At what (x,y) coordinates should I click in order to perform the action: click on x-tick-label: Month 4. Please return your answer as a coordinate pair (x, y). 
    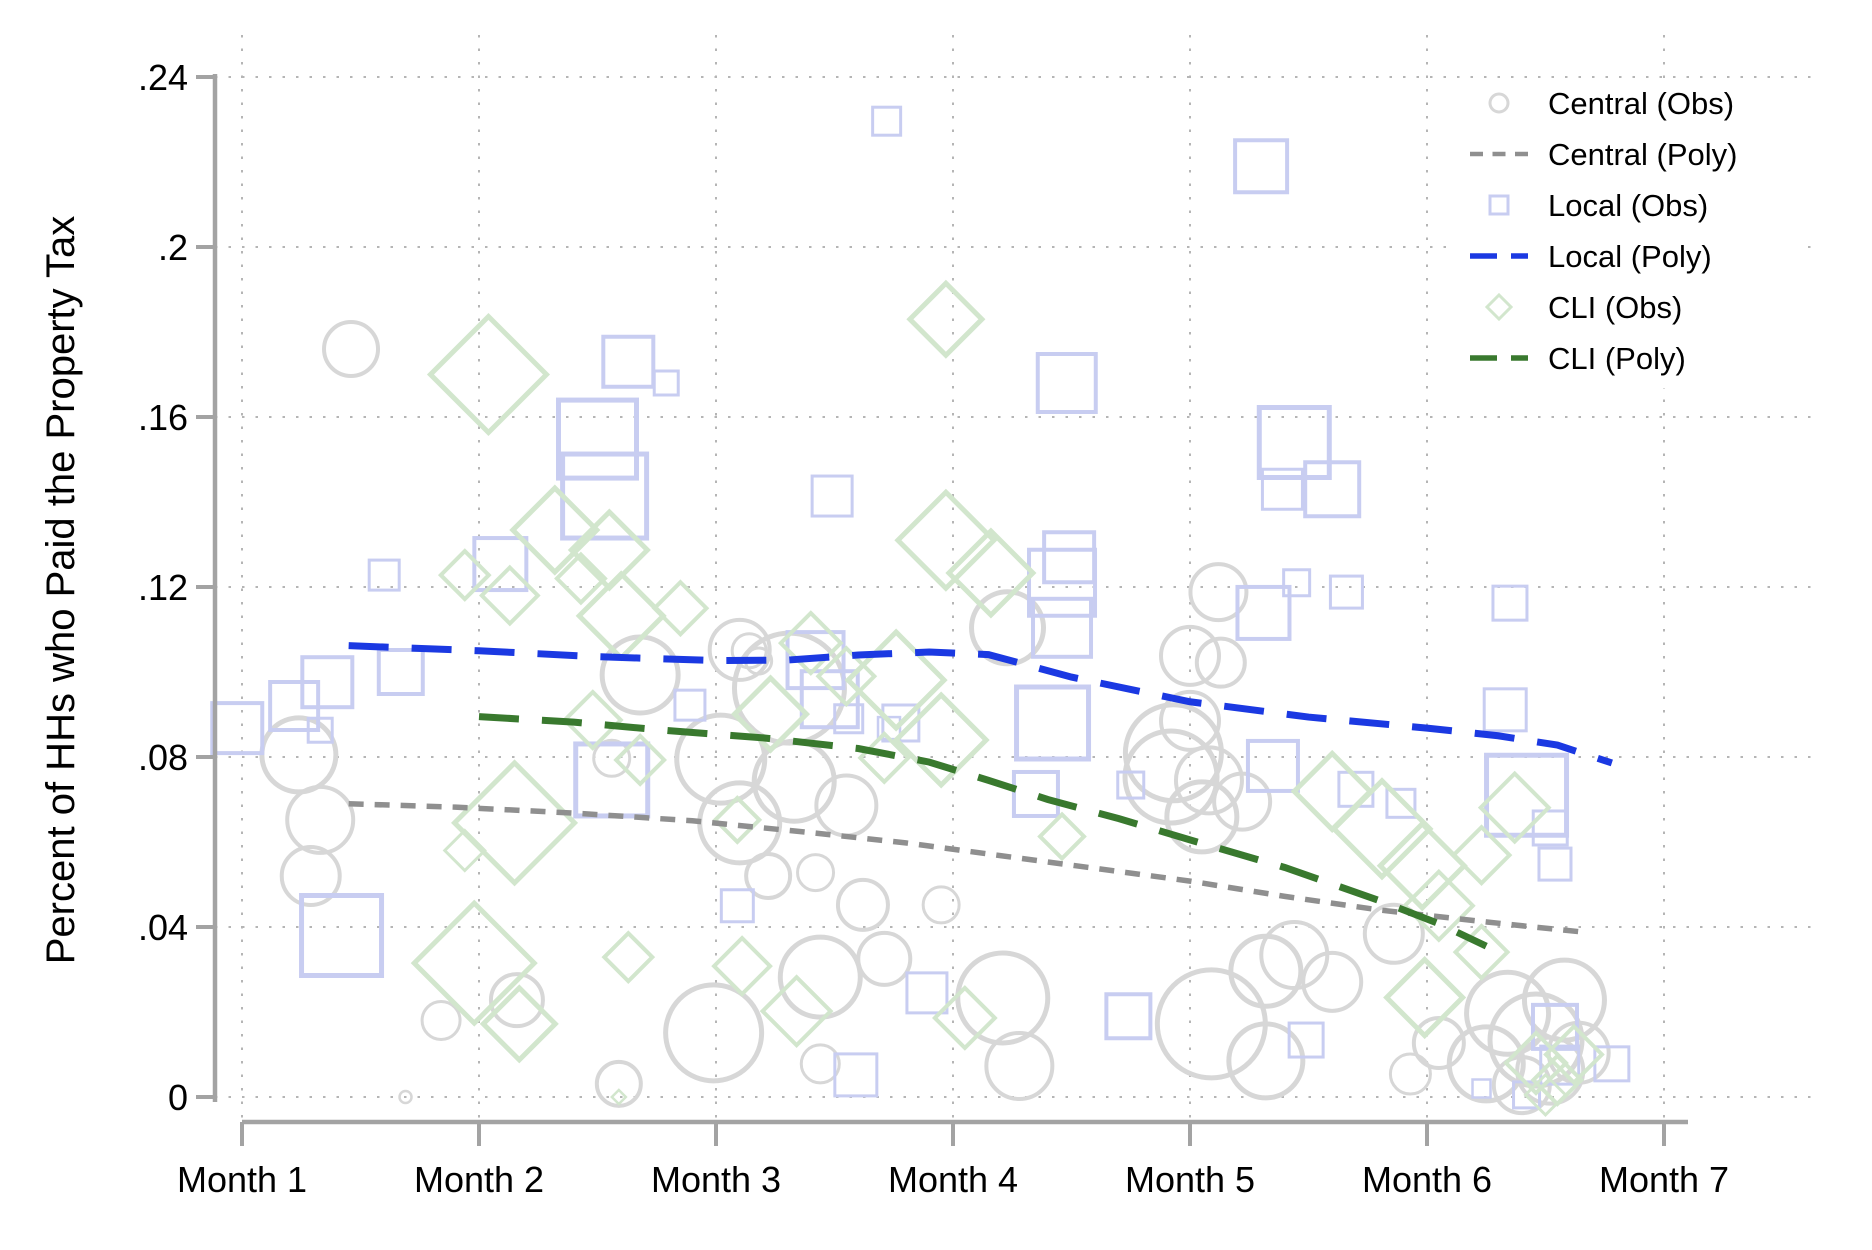
    Looking at the image, I should click on (953, 1179).